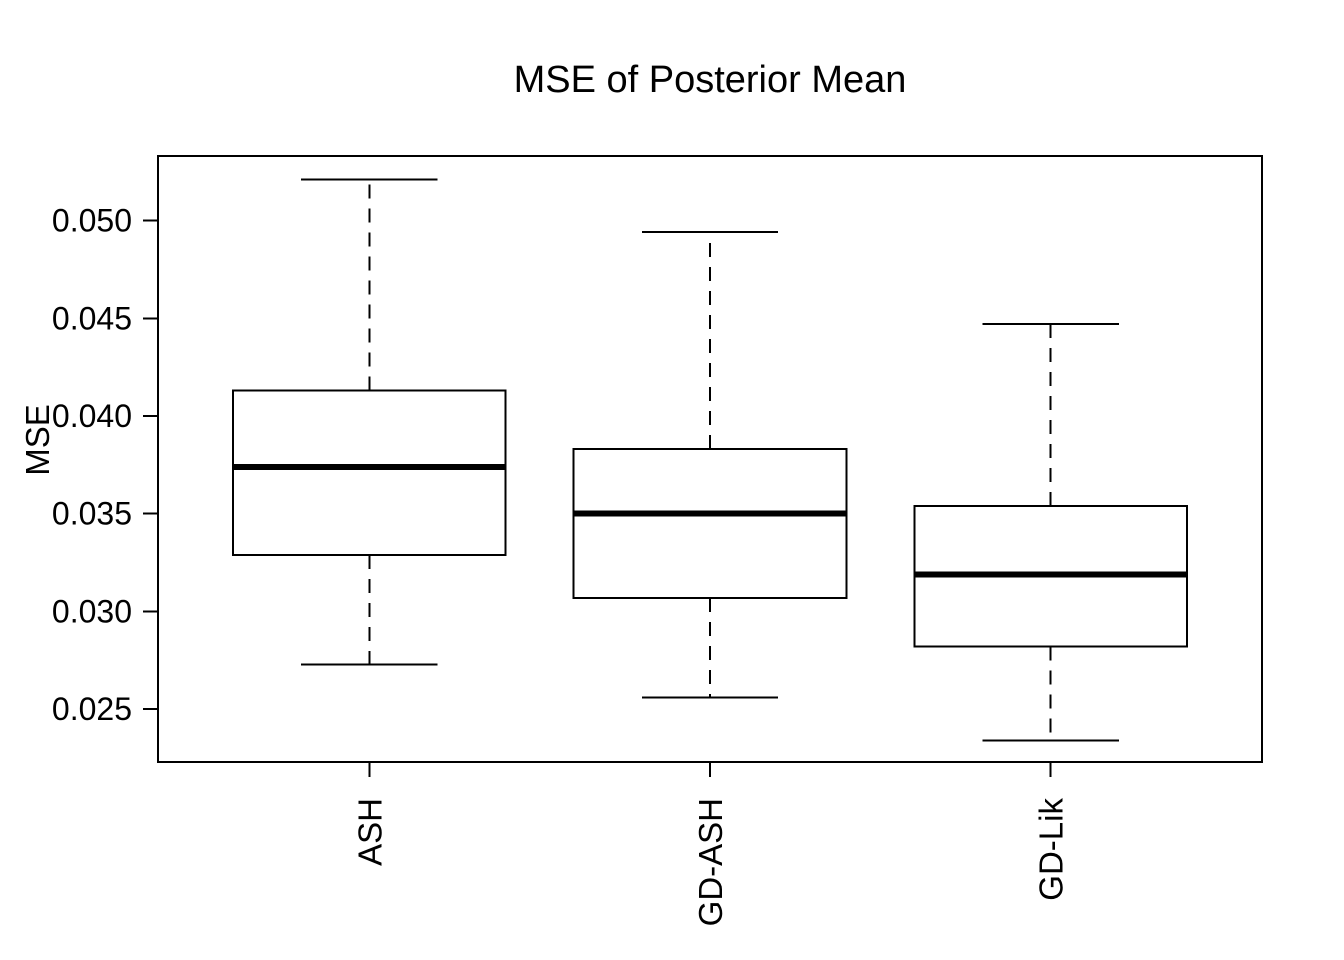 The width and height of the screenshot is (1344, 960). Describe the element at coordinates (1051, 849) in the screenshot. I see `category-label-gd-lik: GD-Lik` at that location.